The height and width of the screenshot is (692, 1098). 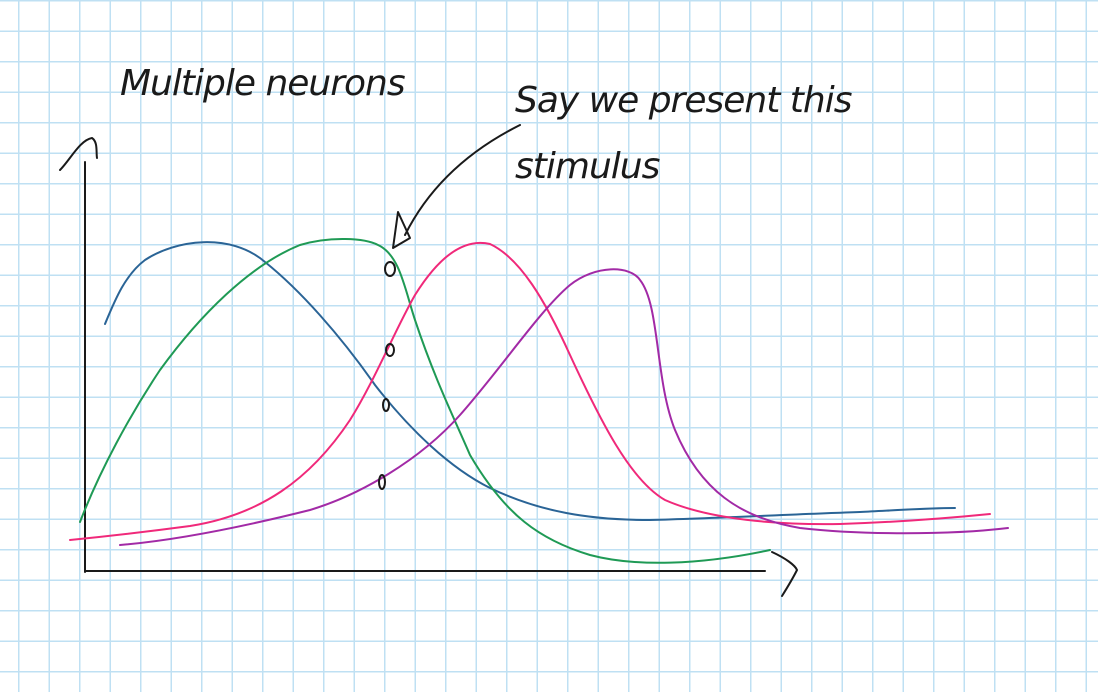 I want to click on stimulus-marker-pink, so click(x=390, y=350).